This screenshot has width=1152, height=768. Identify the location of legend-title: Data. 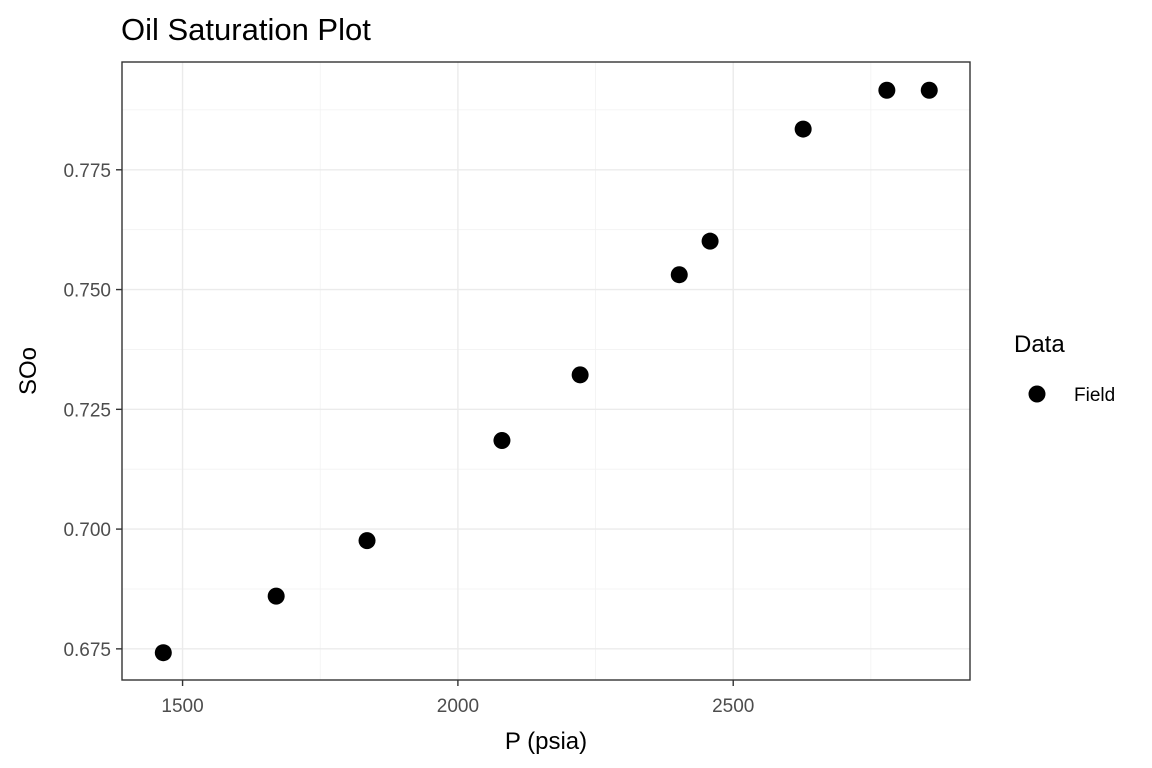
(1039, 344).